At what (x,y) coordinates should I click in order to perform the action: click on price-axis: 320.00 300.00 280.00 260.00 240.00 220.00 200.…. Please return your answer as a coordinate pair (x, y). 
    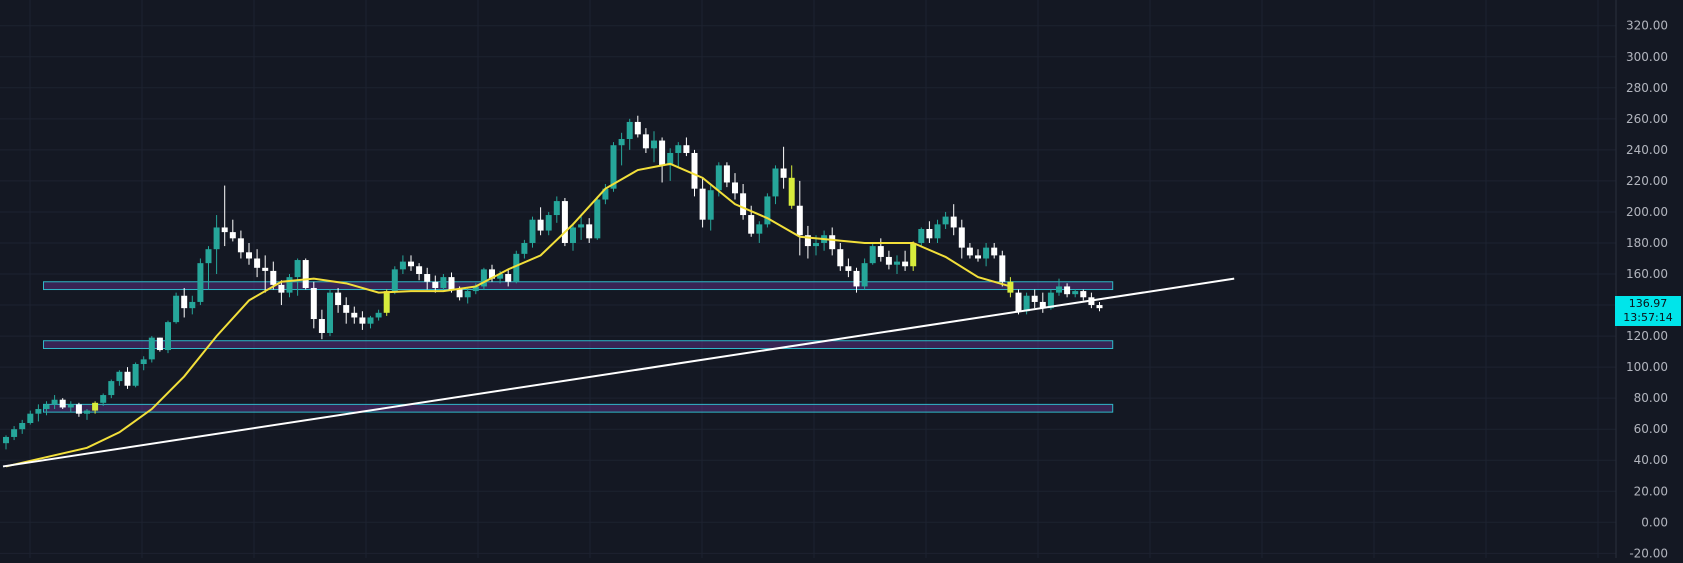
    Looking at the image, I should click on (1647, 290).